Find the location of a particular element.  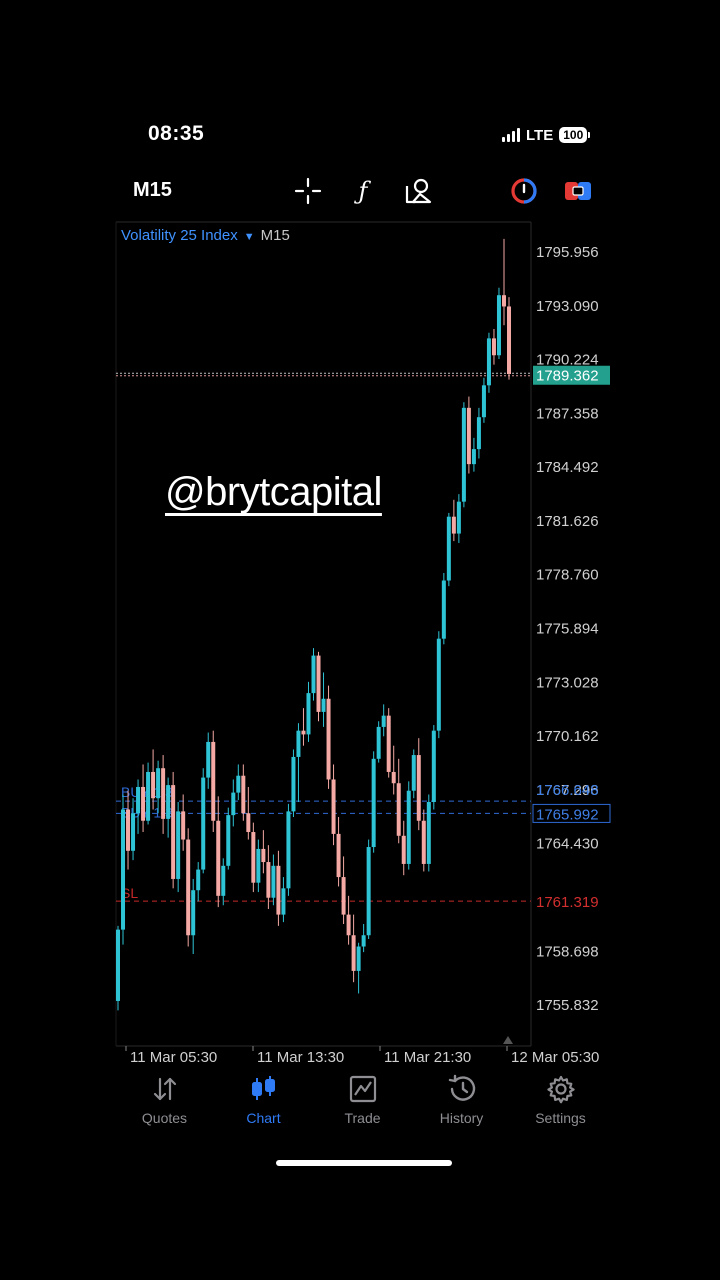

price-label: 1787.358 is located at coordinates (567, 413).